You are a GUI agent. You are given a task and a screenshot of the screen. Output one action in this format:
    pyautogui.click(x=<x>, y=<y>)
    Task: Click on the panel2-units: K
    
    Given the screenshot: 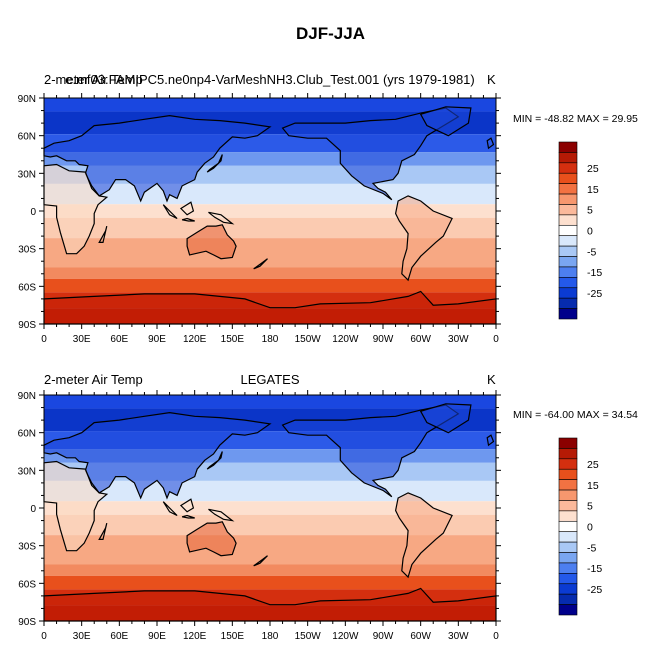 What is the action you would take?
    pyautogui.click(x=491, y=379)
    